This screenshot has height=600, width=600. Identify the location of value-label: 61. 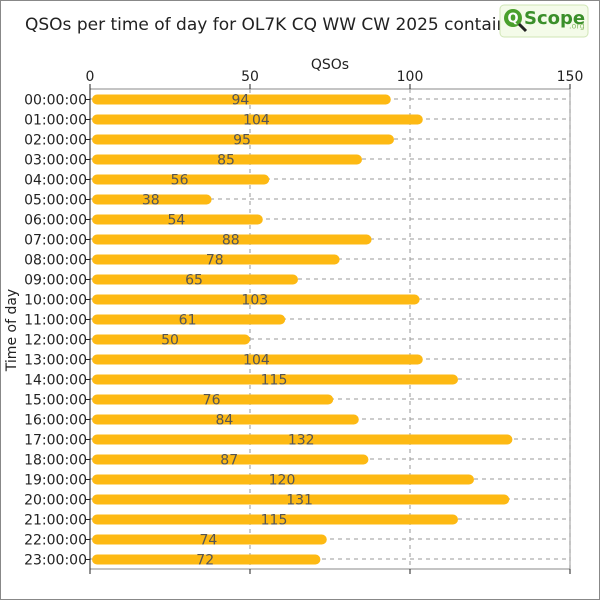
(188, 321).